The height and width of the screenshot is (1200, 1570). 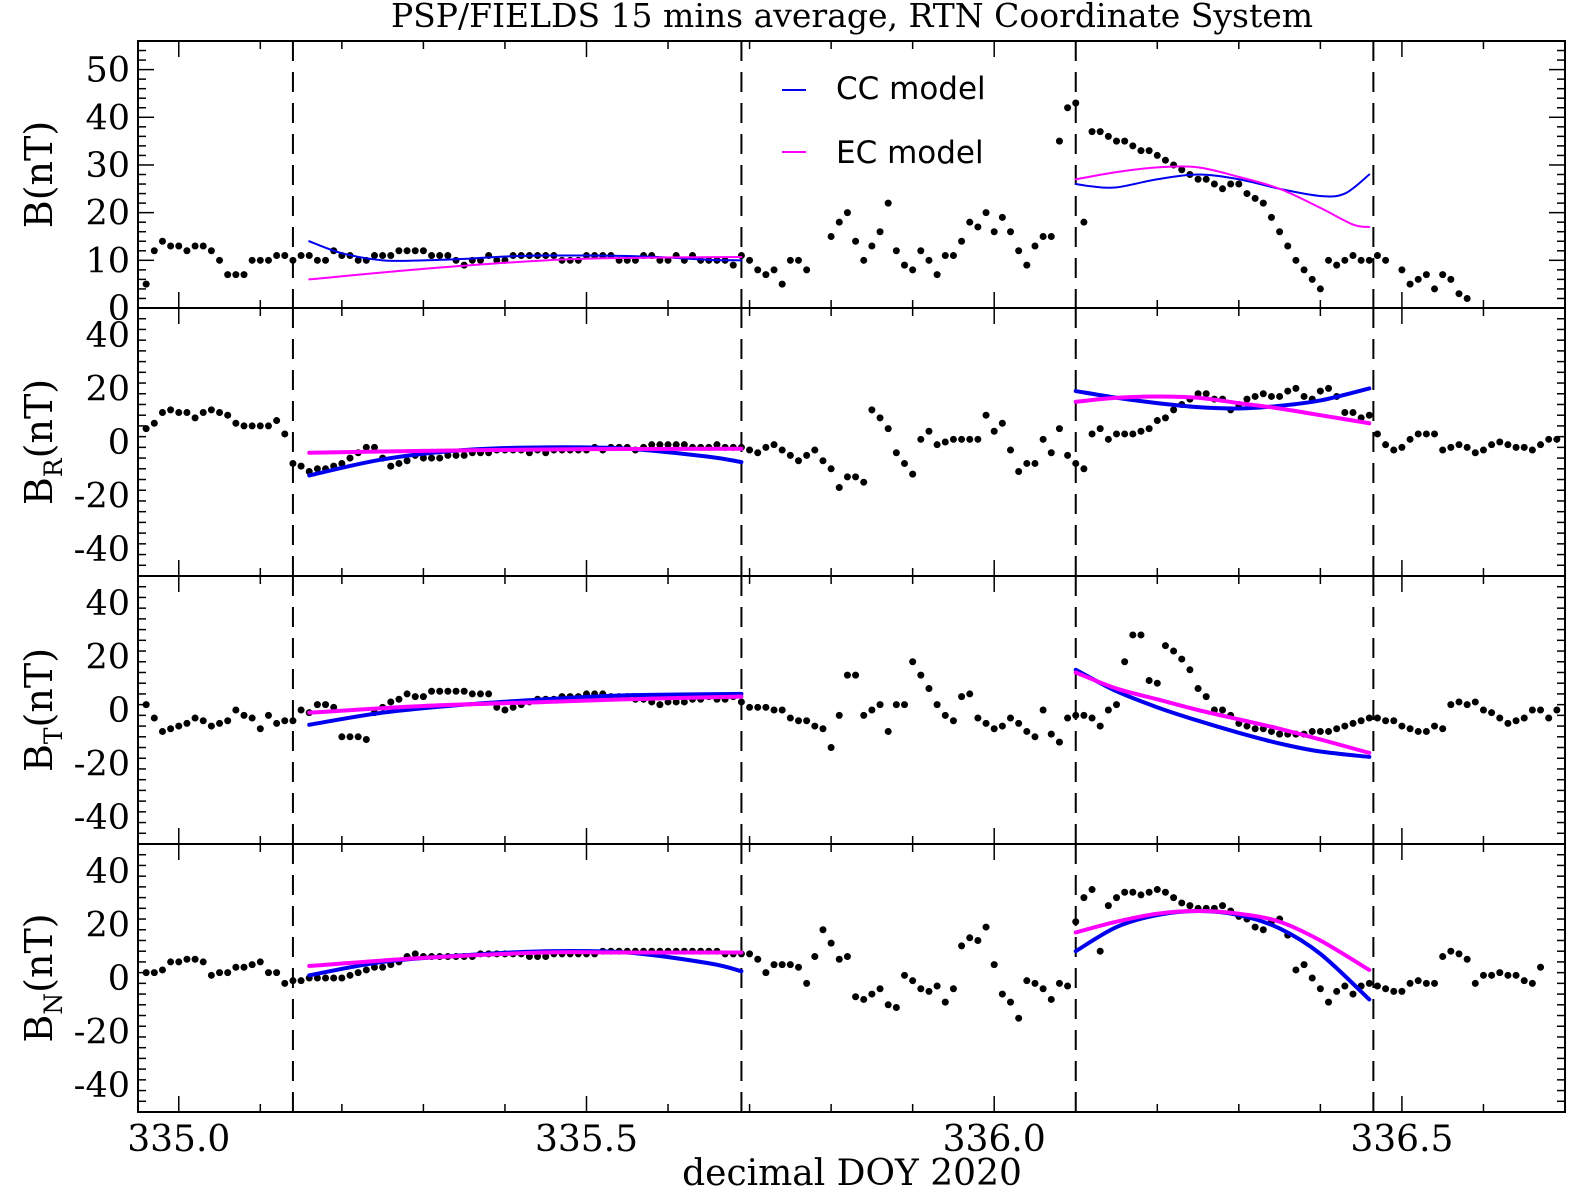 I want to click on y-axis-label: B(nT), so click(x=39, y=174).